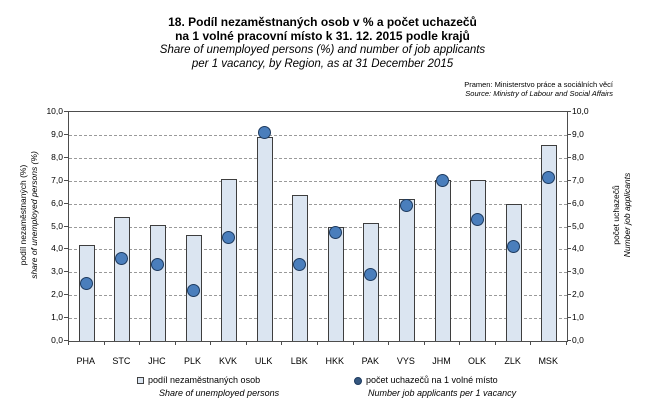 This screenshot has height=418, width=645. Describe the element at coordinates (264, 239) in the screenshot. I see `bar-ULK` at that location.